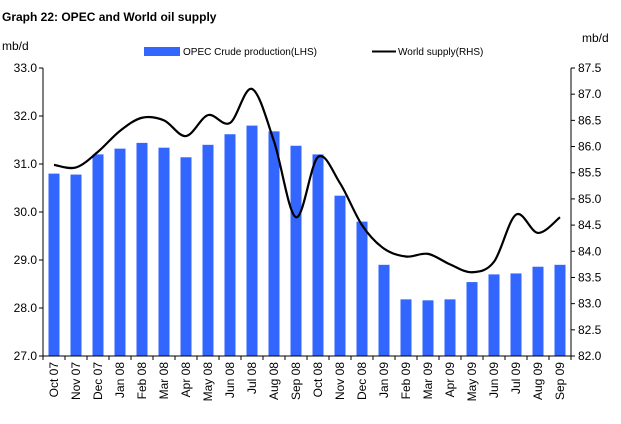  What do you see at coordinates (590, 120) in the screenshot?
I see `right-tick-label: 86.5` at bounding box center [590, 120].